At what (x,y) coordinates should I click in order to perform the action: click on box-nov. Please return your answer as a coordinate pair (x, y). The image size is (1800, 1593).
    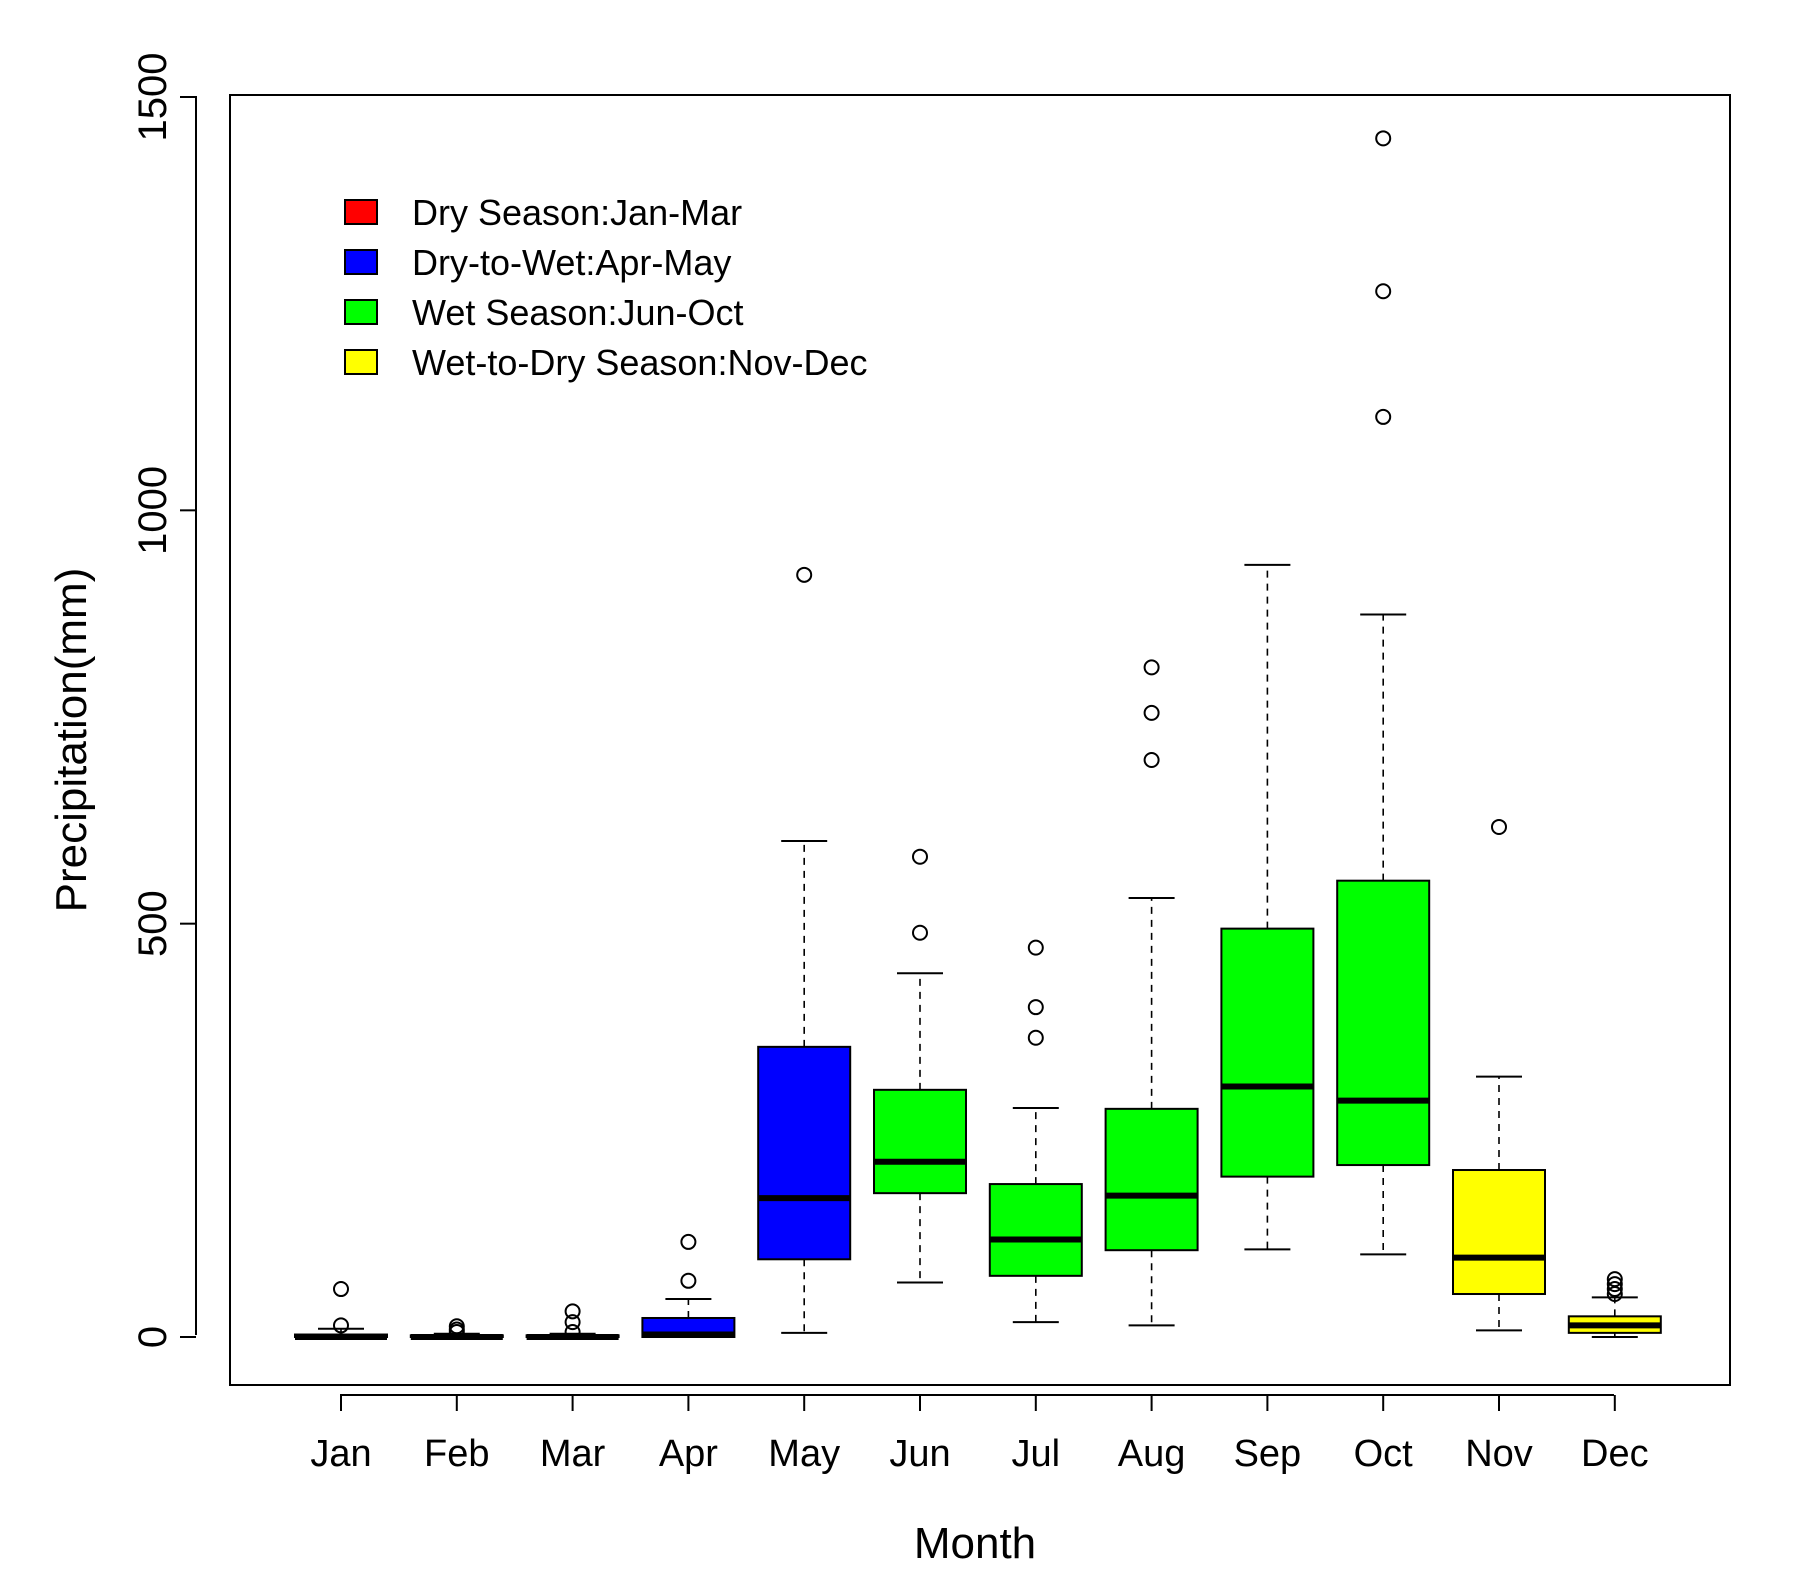
    Looking at the image, I should click on (1499, 1075).